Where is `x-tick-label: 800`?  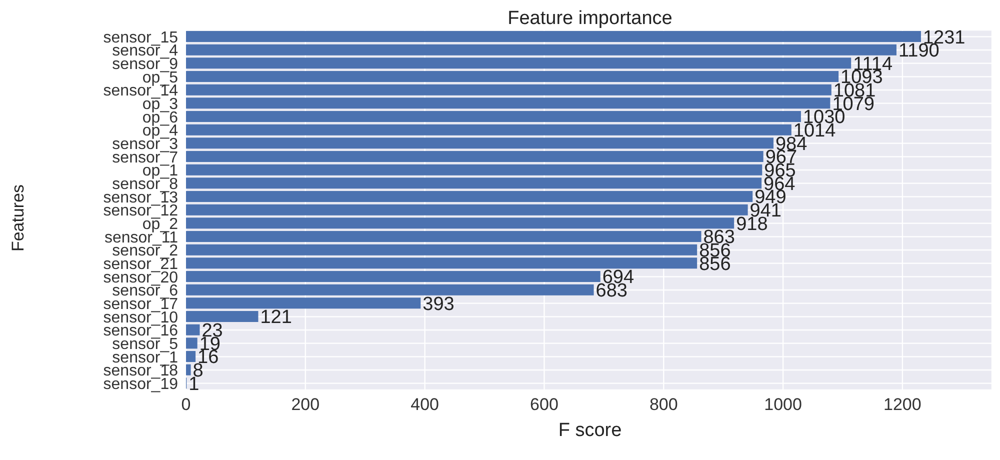
x-tick-label: 800 is located at coordinates (663, 404).